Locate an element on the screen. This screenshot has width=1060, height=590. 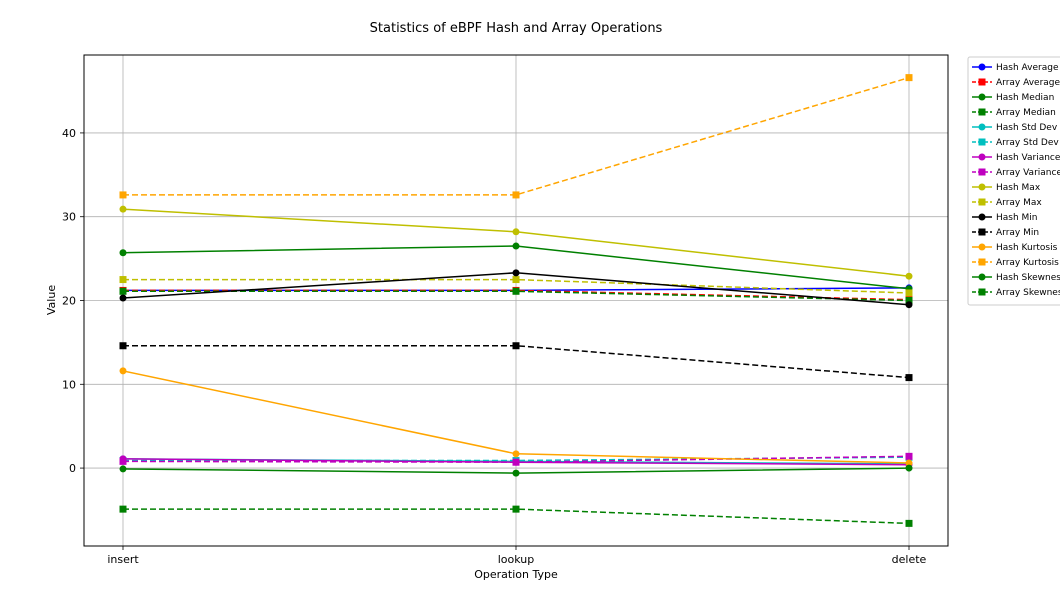
series-line is located at coordinates (516, 459).